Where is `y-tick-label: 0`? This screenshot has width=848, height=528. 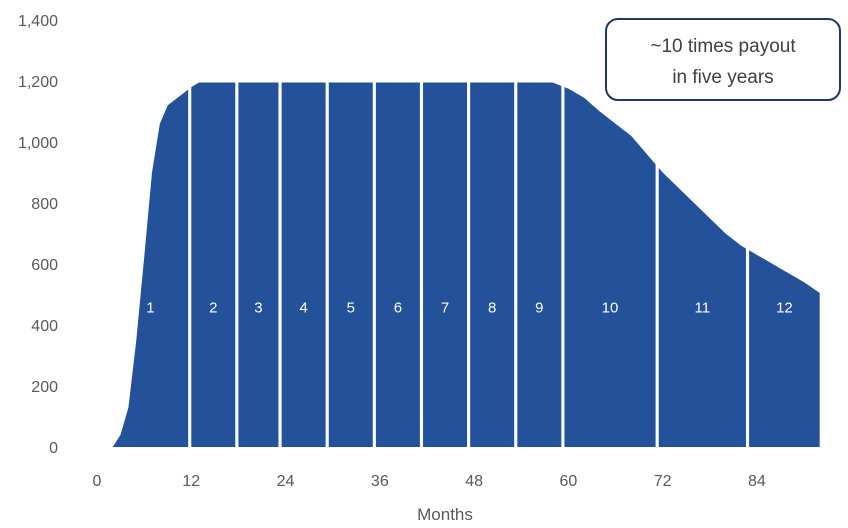 y-tick-label: 0 is located at coordinates (53, 448).